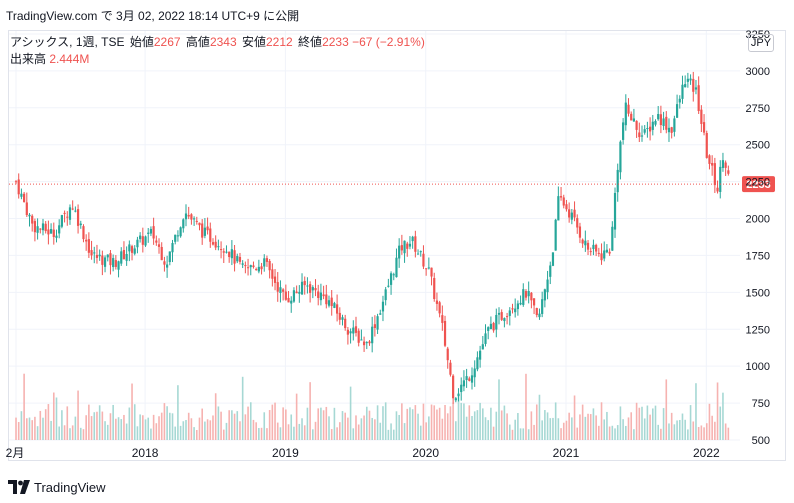 The height and width of the screenshot is (503, 794). I want to click on y-tick-label: 2750, so click(758, 109).